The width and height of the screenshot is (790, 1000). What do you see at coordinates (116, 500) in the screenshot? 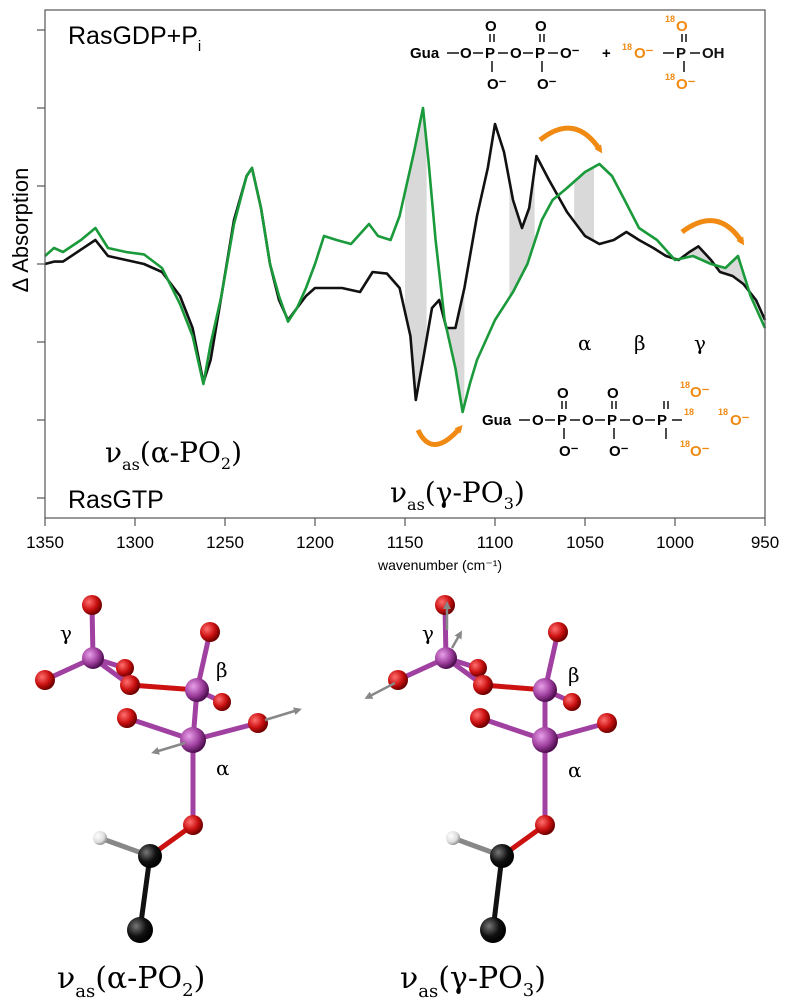
I see `annotation-rasgtp: RasGTP` at bounding box center [116, 500].